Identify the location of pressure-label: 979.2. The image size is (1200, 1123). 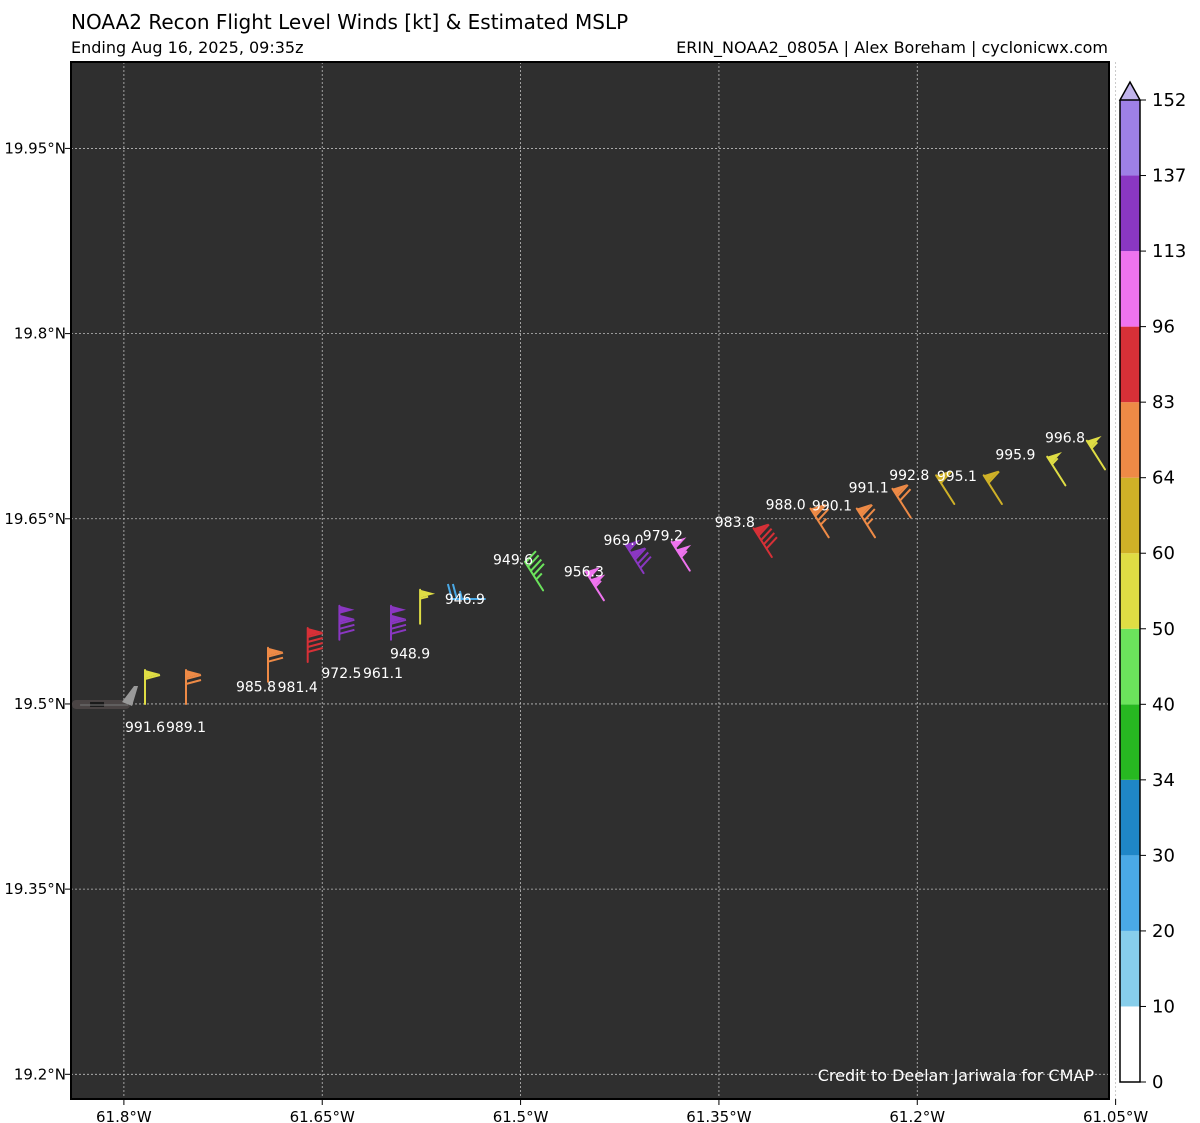
(663, 537).